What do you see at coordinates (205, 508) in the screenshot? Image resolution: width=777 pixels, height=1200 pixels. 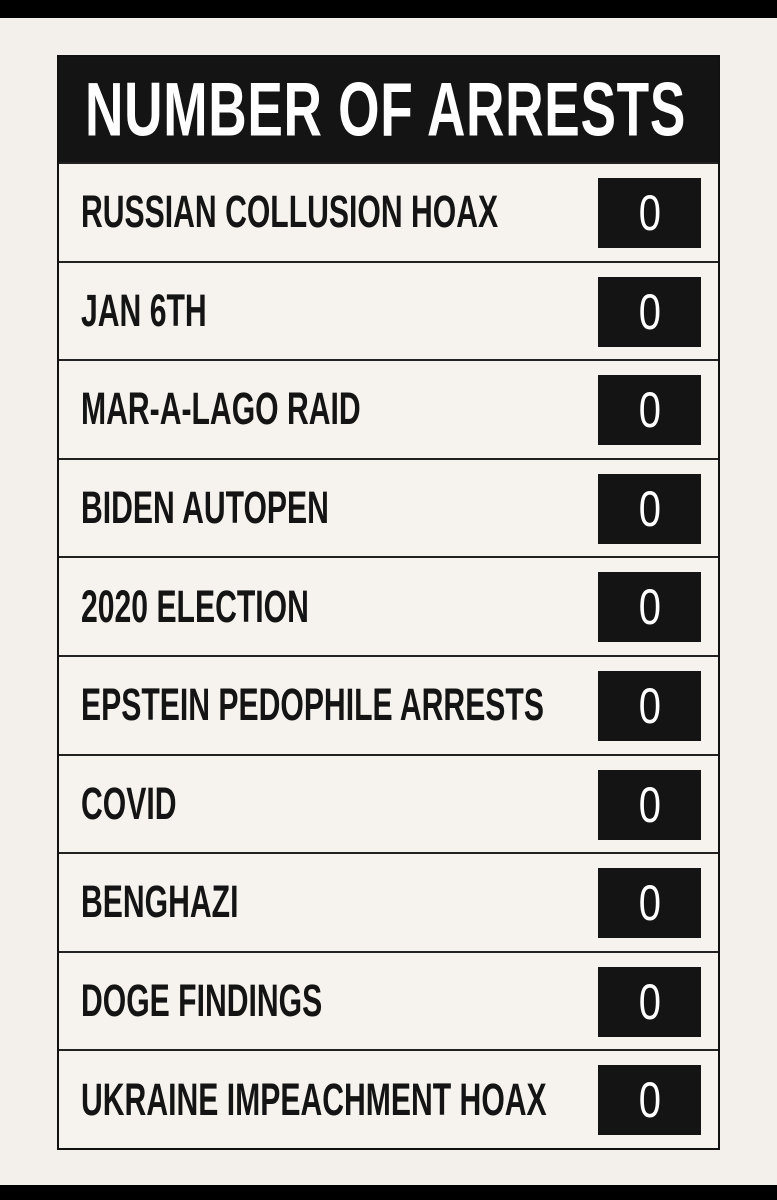 I see `row-label: BIDEN AUTOPEN` at bounding box center [205, 508].